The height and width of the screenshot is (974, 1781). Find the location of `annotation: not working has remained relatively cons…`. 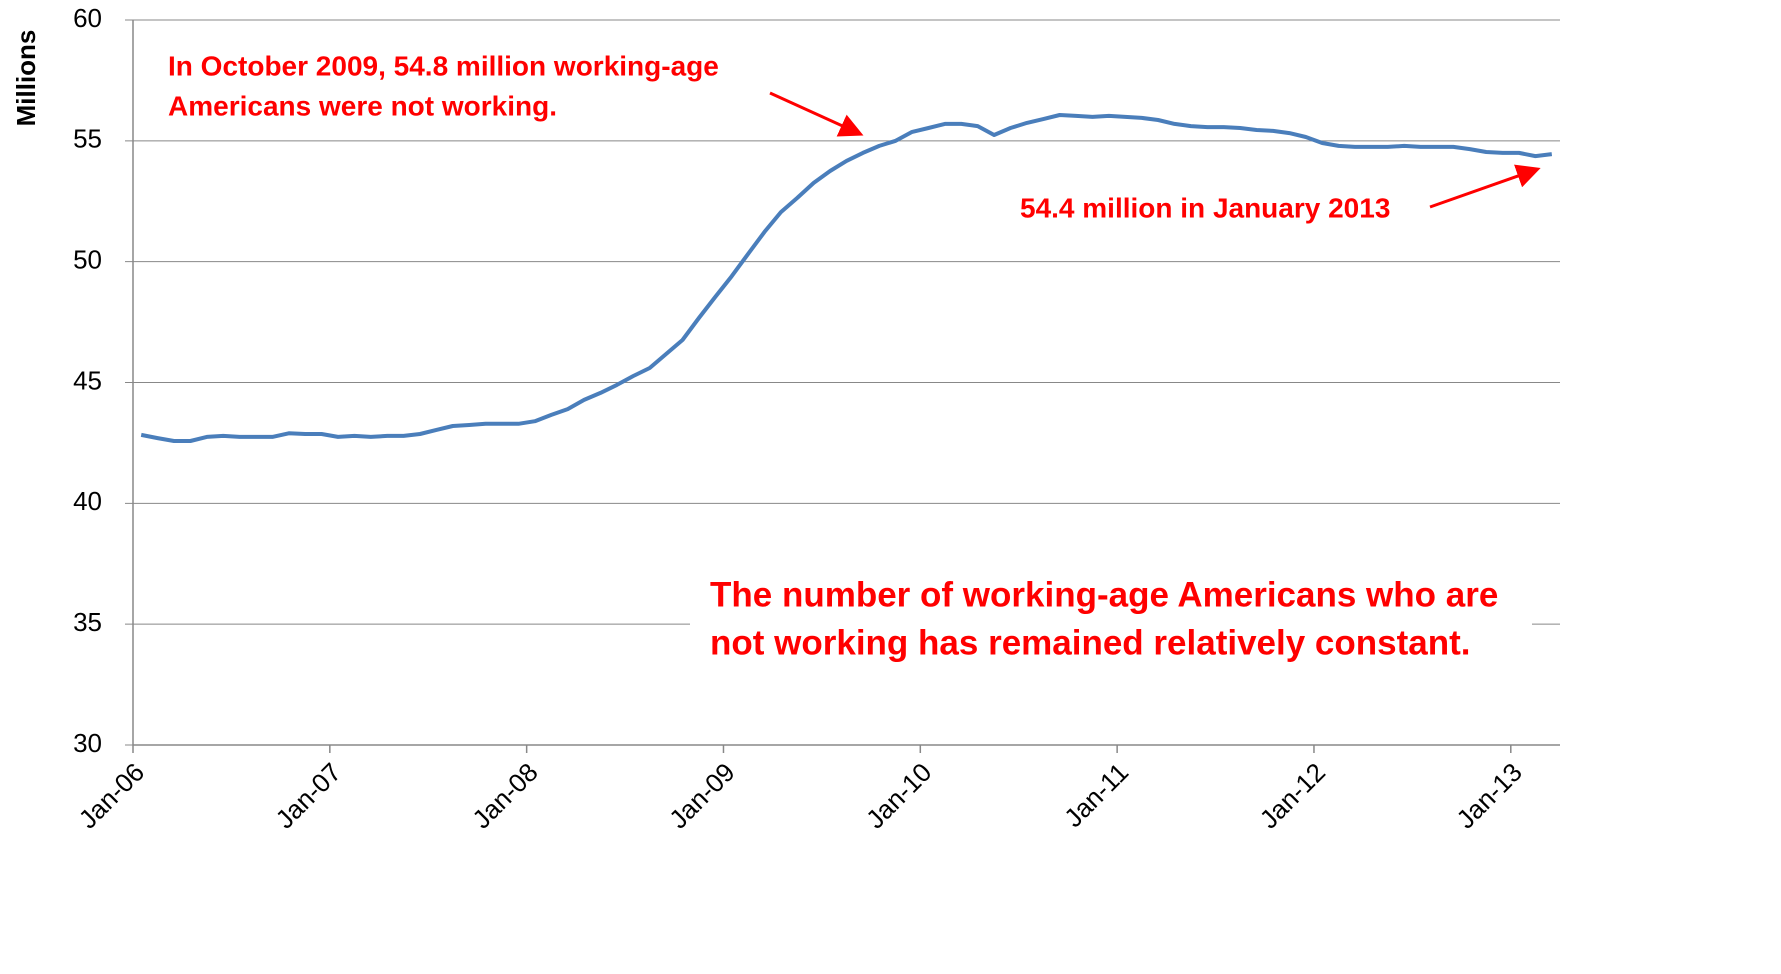

annotation: not working has remained relatively cons… is located at coordinates (1090, 642).